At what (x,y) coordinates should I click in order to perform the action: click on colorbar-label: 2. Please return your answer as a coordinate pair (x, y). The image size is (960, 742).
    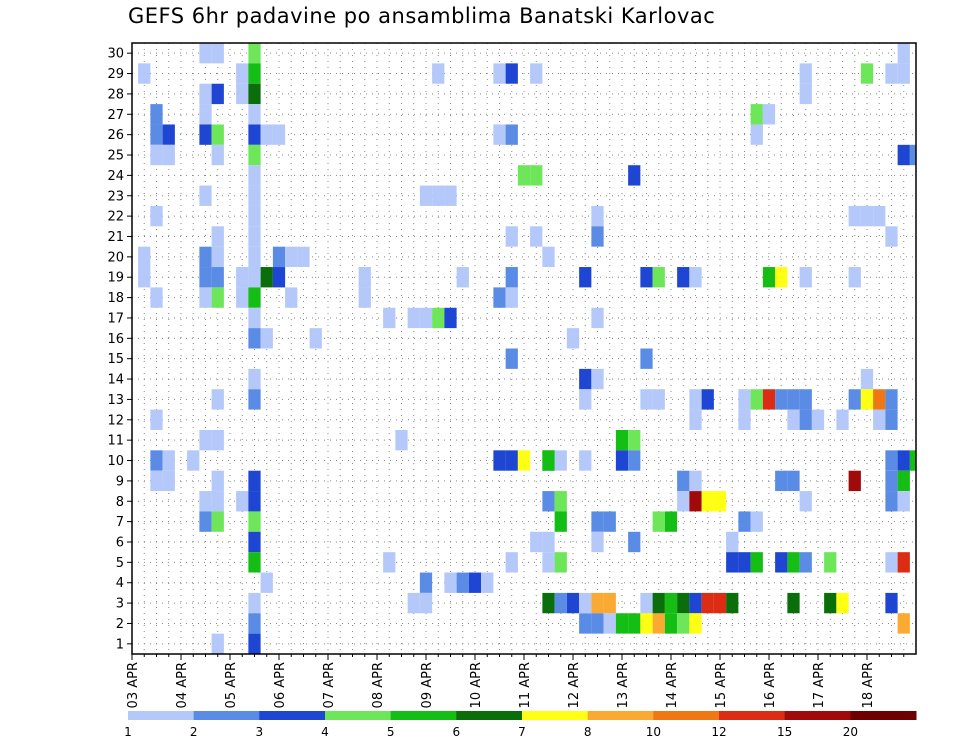
    Looking at the image, I should click on (194, 732).